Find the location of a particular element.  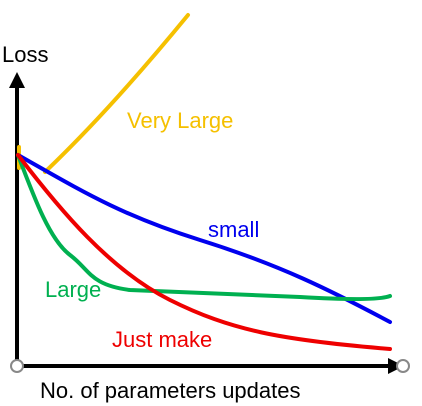

origin-circle is located at coordinates (17, 366).